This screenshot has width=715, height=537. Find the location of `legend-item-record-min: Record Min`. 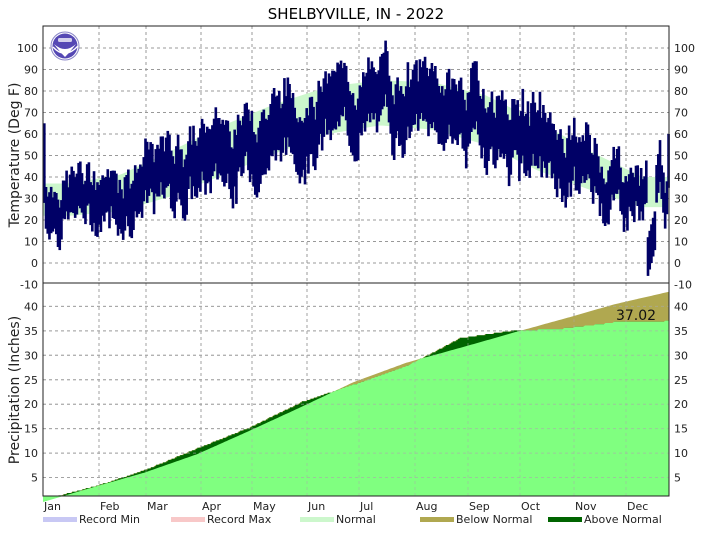

legend-item-record-min: Record Min is located at coordinates (91, 519).